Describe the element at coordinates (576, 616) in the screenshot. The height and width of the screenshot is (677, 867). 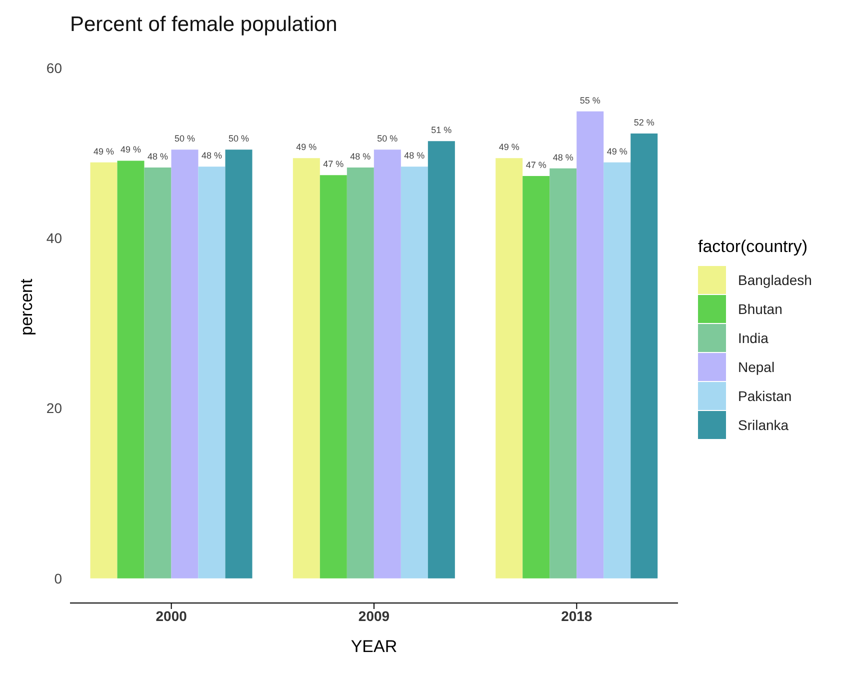
I see `x-tick-label: 2018` at that location.